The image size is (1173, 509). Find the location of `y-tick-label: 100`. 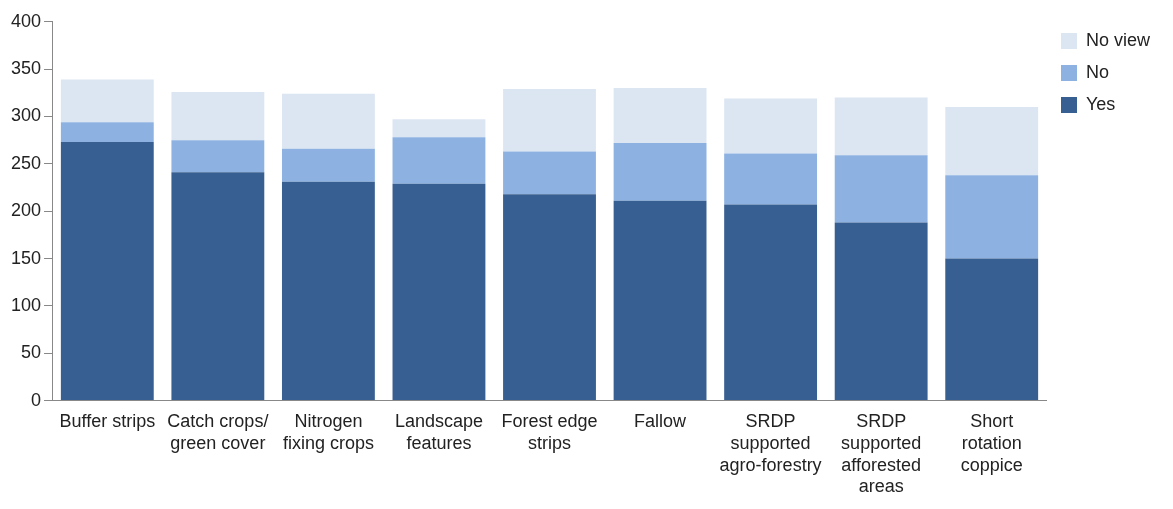

y-tick-label: 100 is located at coordinates (26, 304).